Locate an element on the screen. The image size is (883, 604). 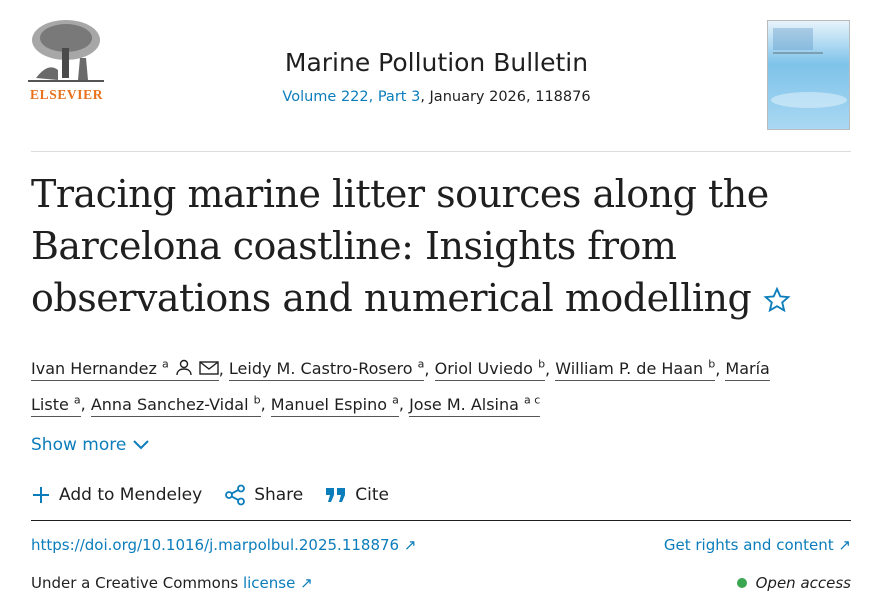
author-name: Manuel Espino is located at coordinates (329, 404).